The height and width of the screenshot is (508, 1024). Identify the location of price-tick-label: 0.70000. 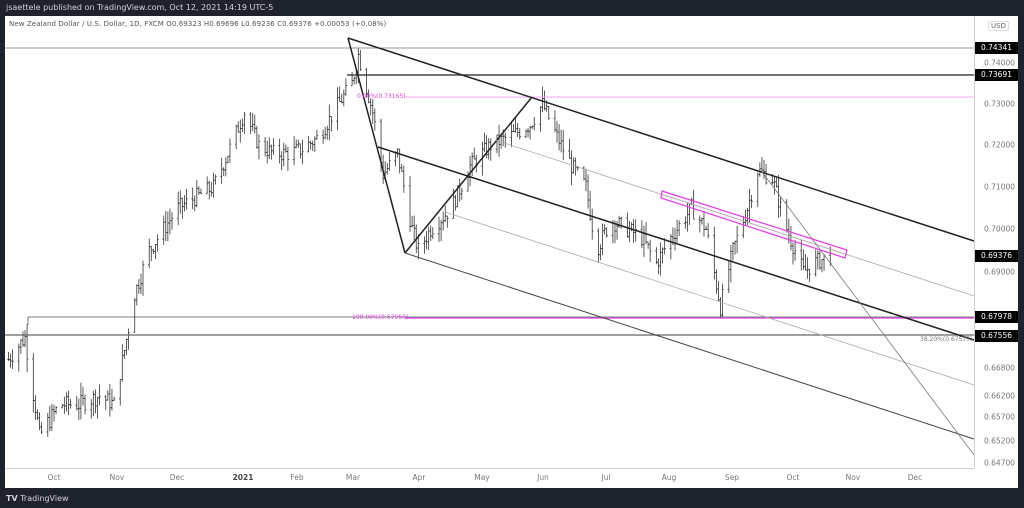
(1000, 229).